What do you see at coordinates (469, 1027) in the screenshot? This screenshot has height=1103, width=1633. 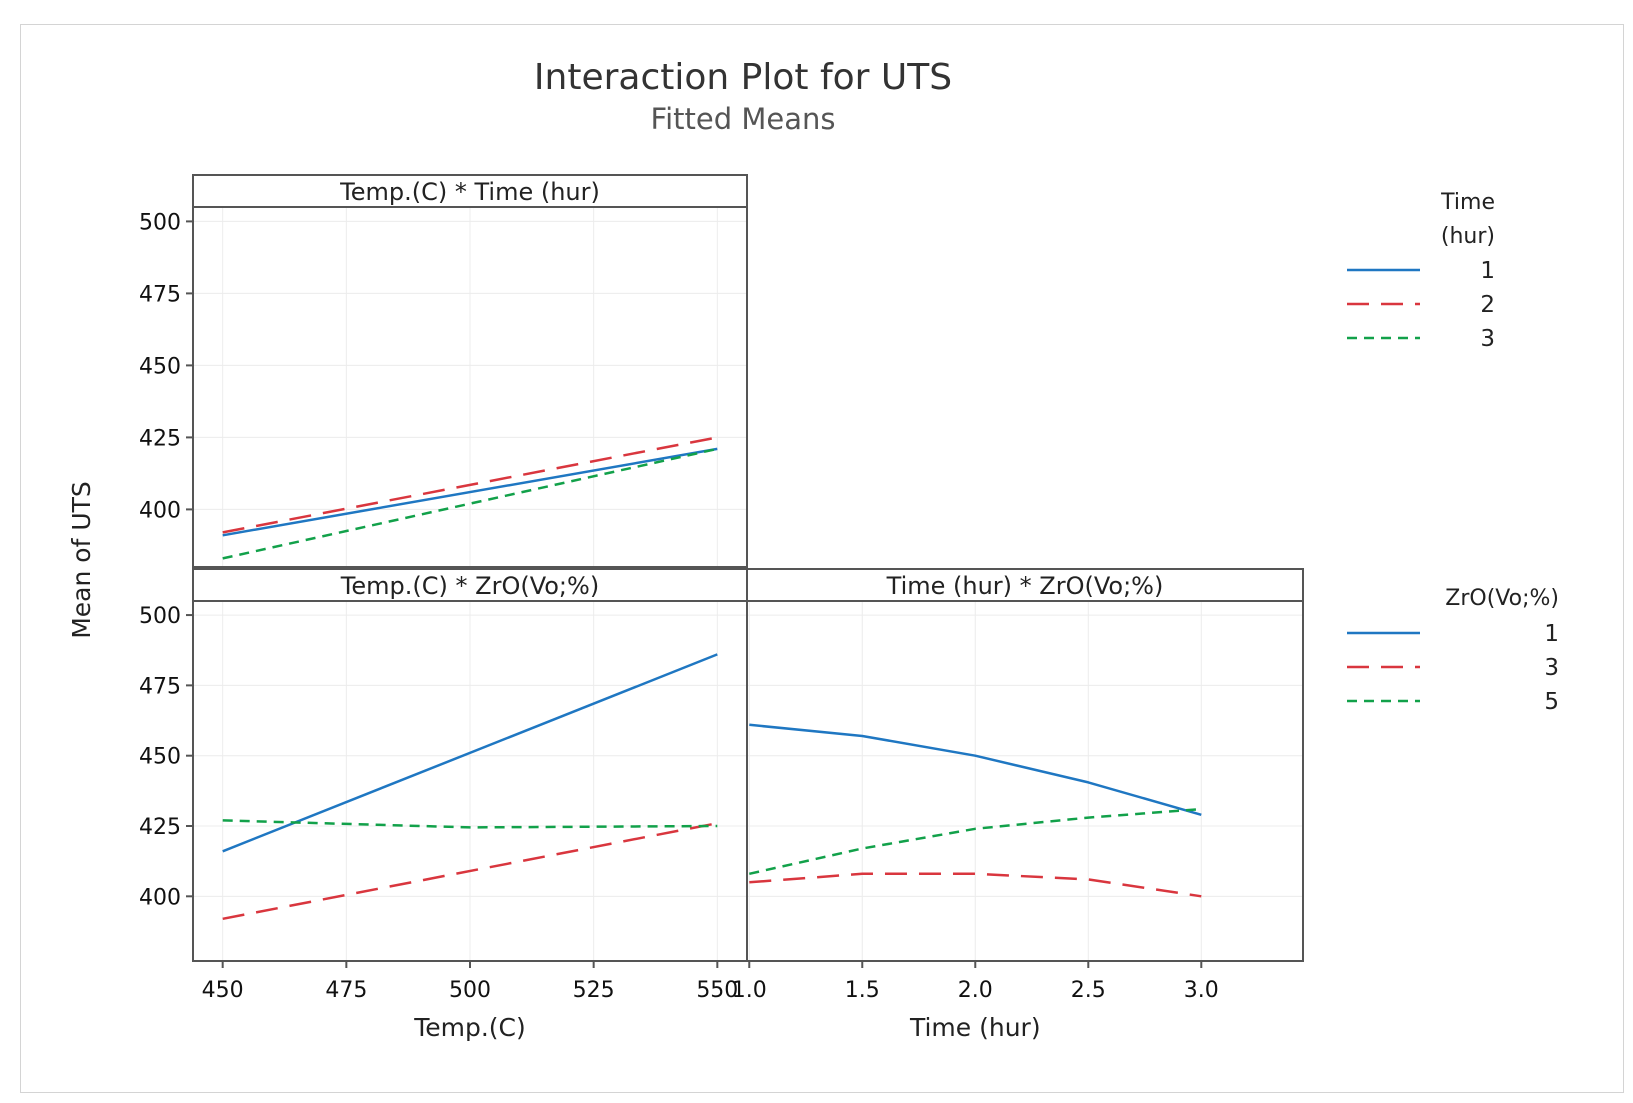 I see `x-axis-title: Temp.(C)` at bounding box center [469, 1027].